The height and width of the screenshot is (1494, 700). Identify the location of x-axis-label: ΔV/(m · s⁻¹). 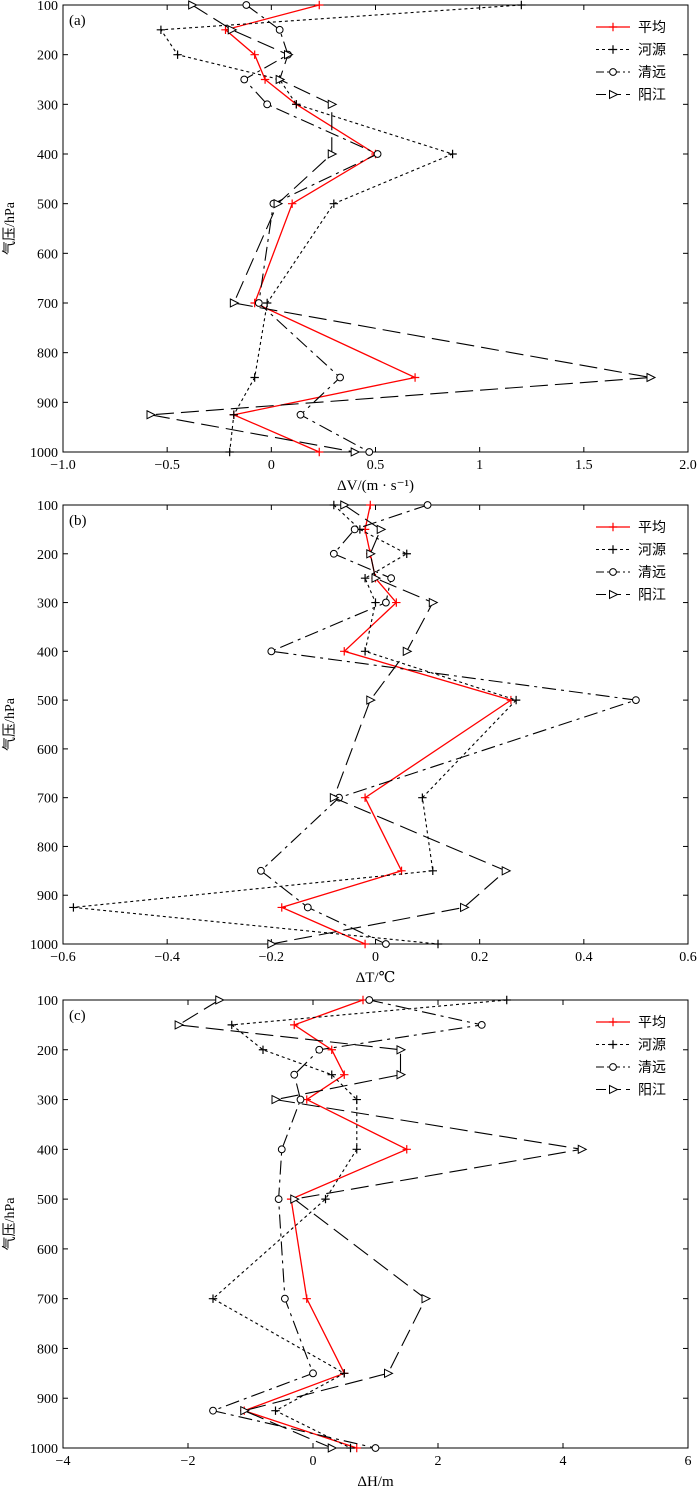
(375, 486).